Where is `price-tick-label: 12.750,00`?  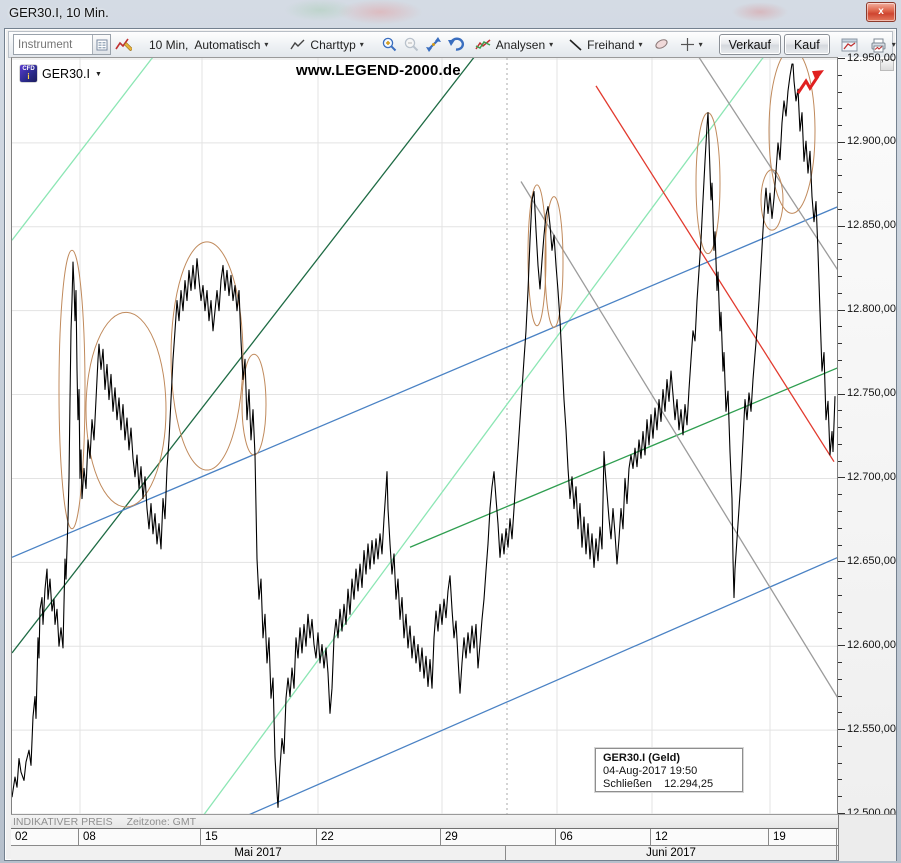 price-tick-label: 12.750,00 is located at coordinates (871, 393).